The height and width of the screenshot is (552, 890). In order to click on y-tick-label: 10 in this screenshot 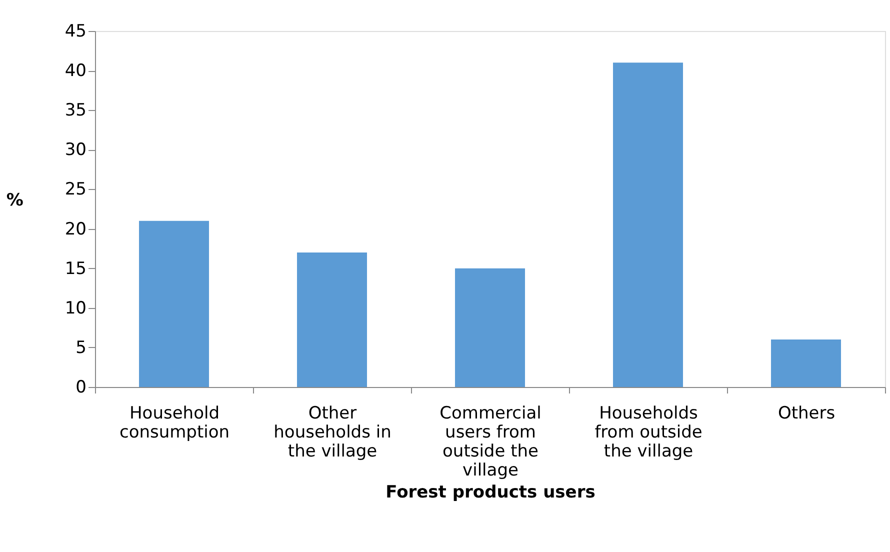, I will do `click(75, 308)`.